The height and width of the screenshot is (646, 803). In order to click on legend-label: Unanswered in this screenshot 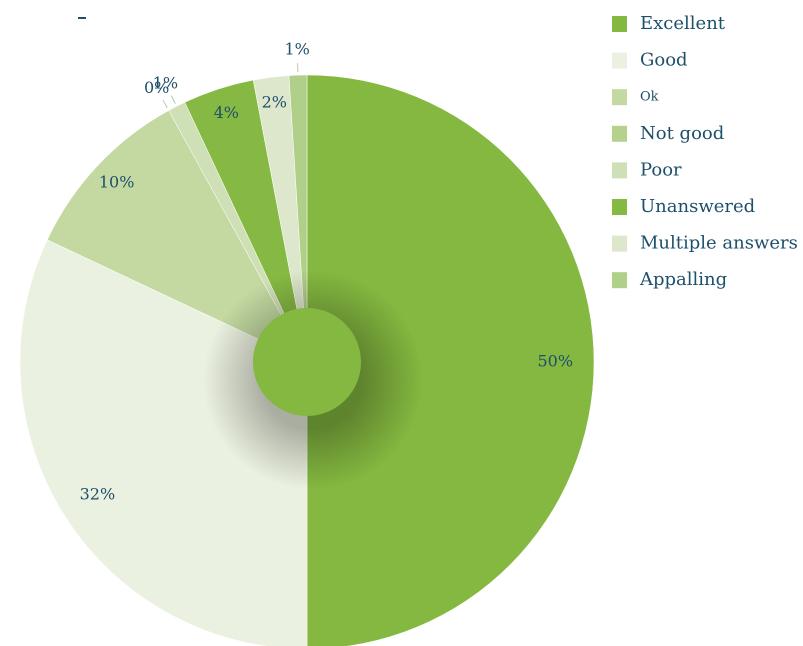, I will do `click(697, 206)`.